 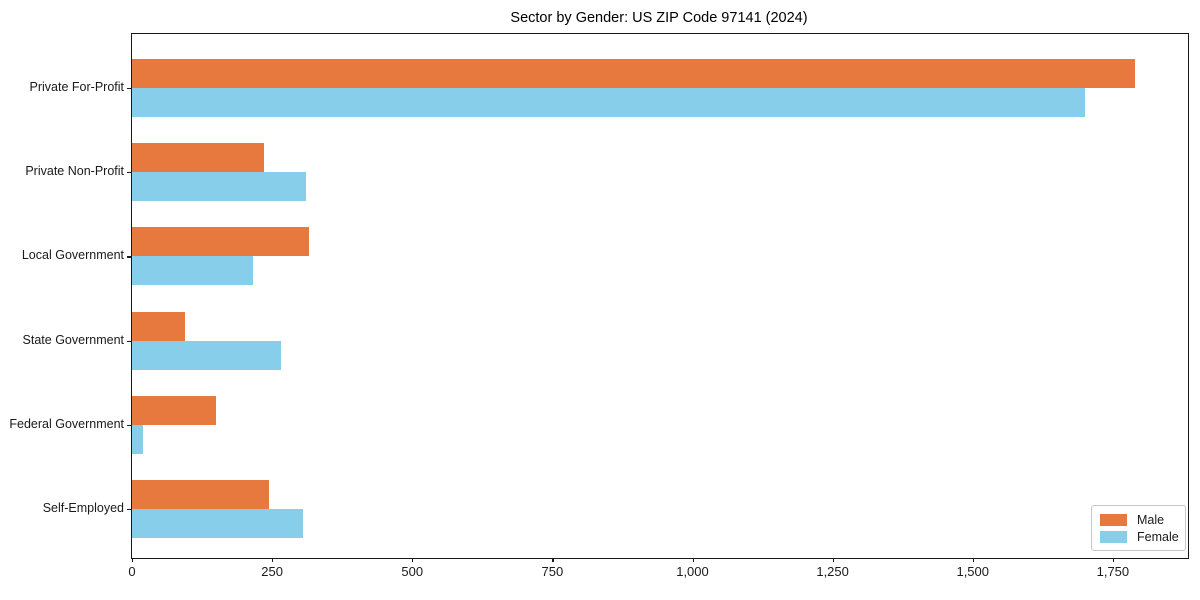 I want to click on x-tick-label: 500, so click(x=412, y=571).